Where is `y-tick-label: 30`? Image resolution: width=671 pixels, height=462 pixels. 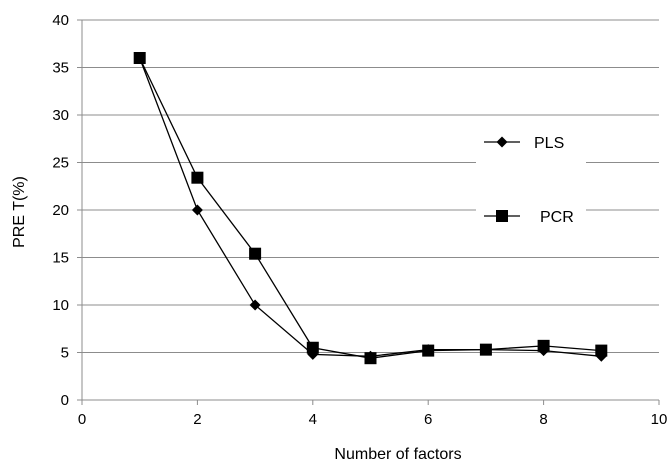
y-tick-label: 30 is located at coordinates (60, 115).